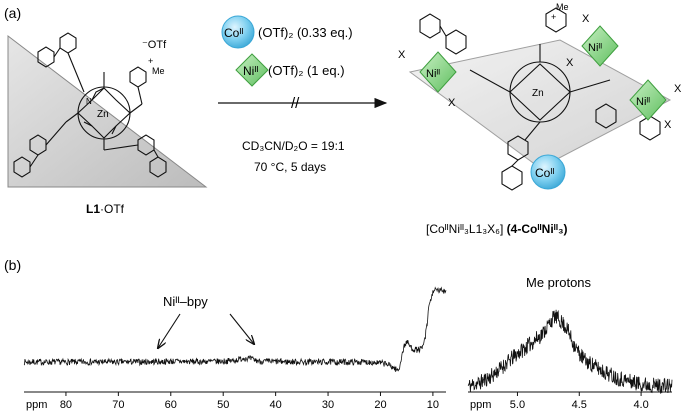 This screenshot has height=411, width=685. What do you see at coordinates (402, 55) in the screenshot?
I see `x-ligand-1: X` at bounding box center [402, 55].